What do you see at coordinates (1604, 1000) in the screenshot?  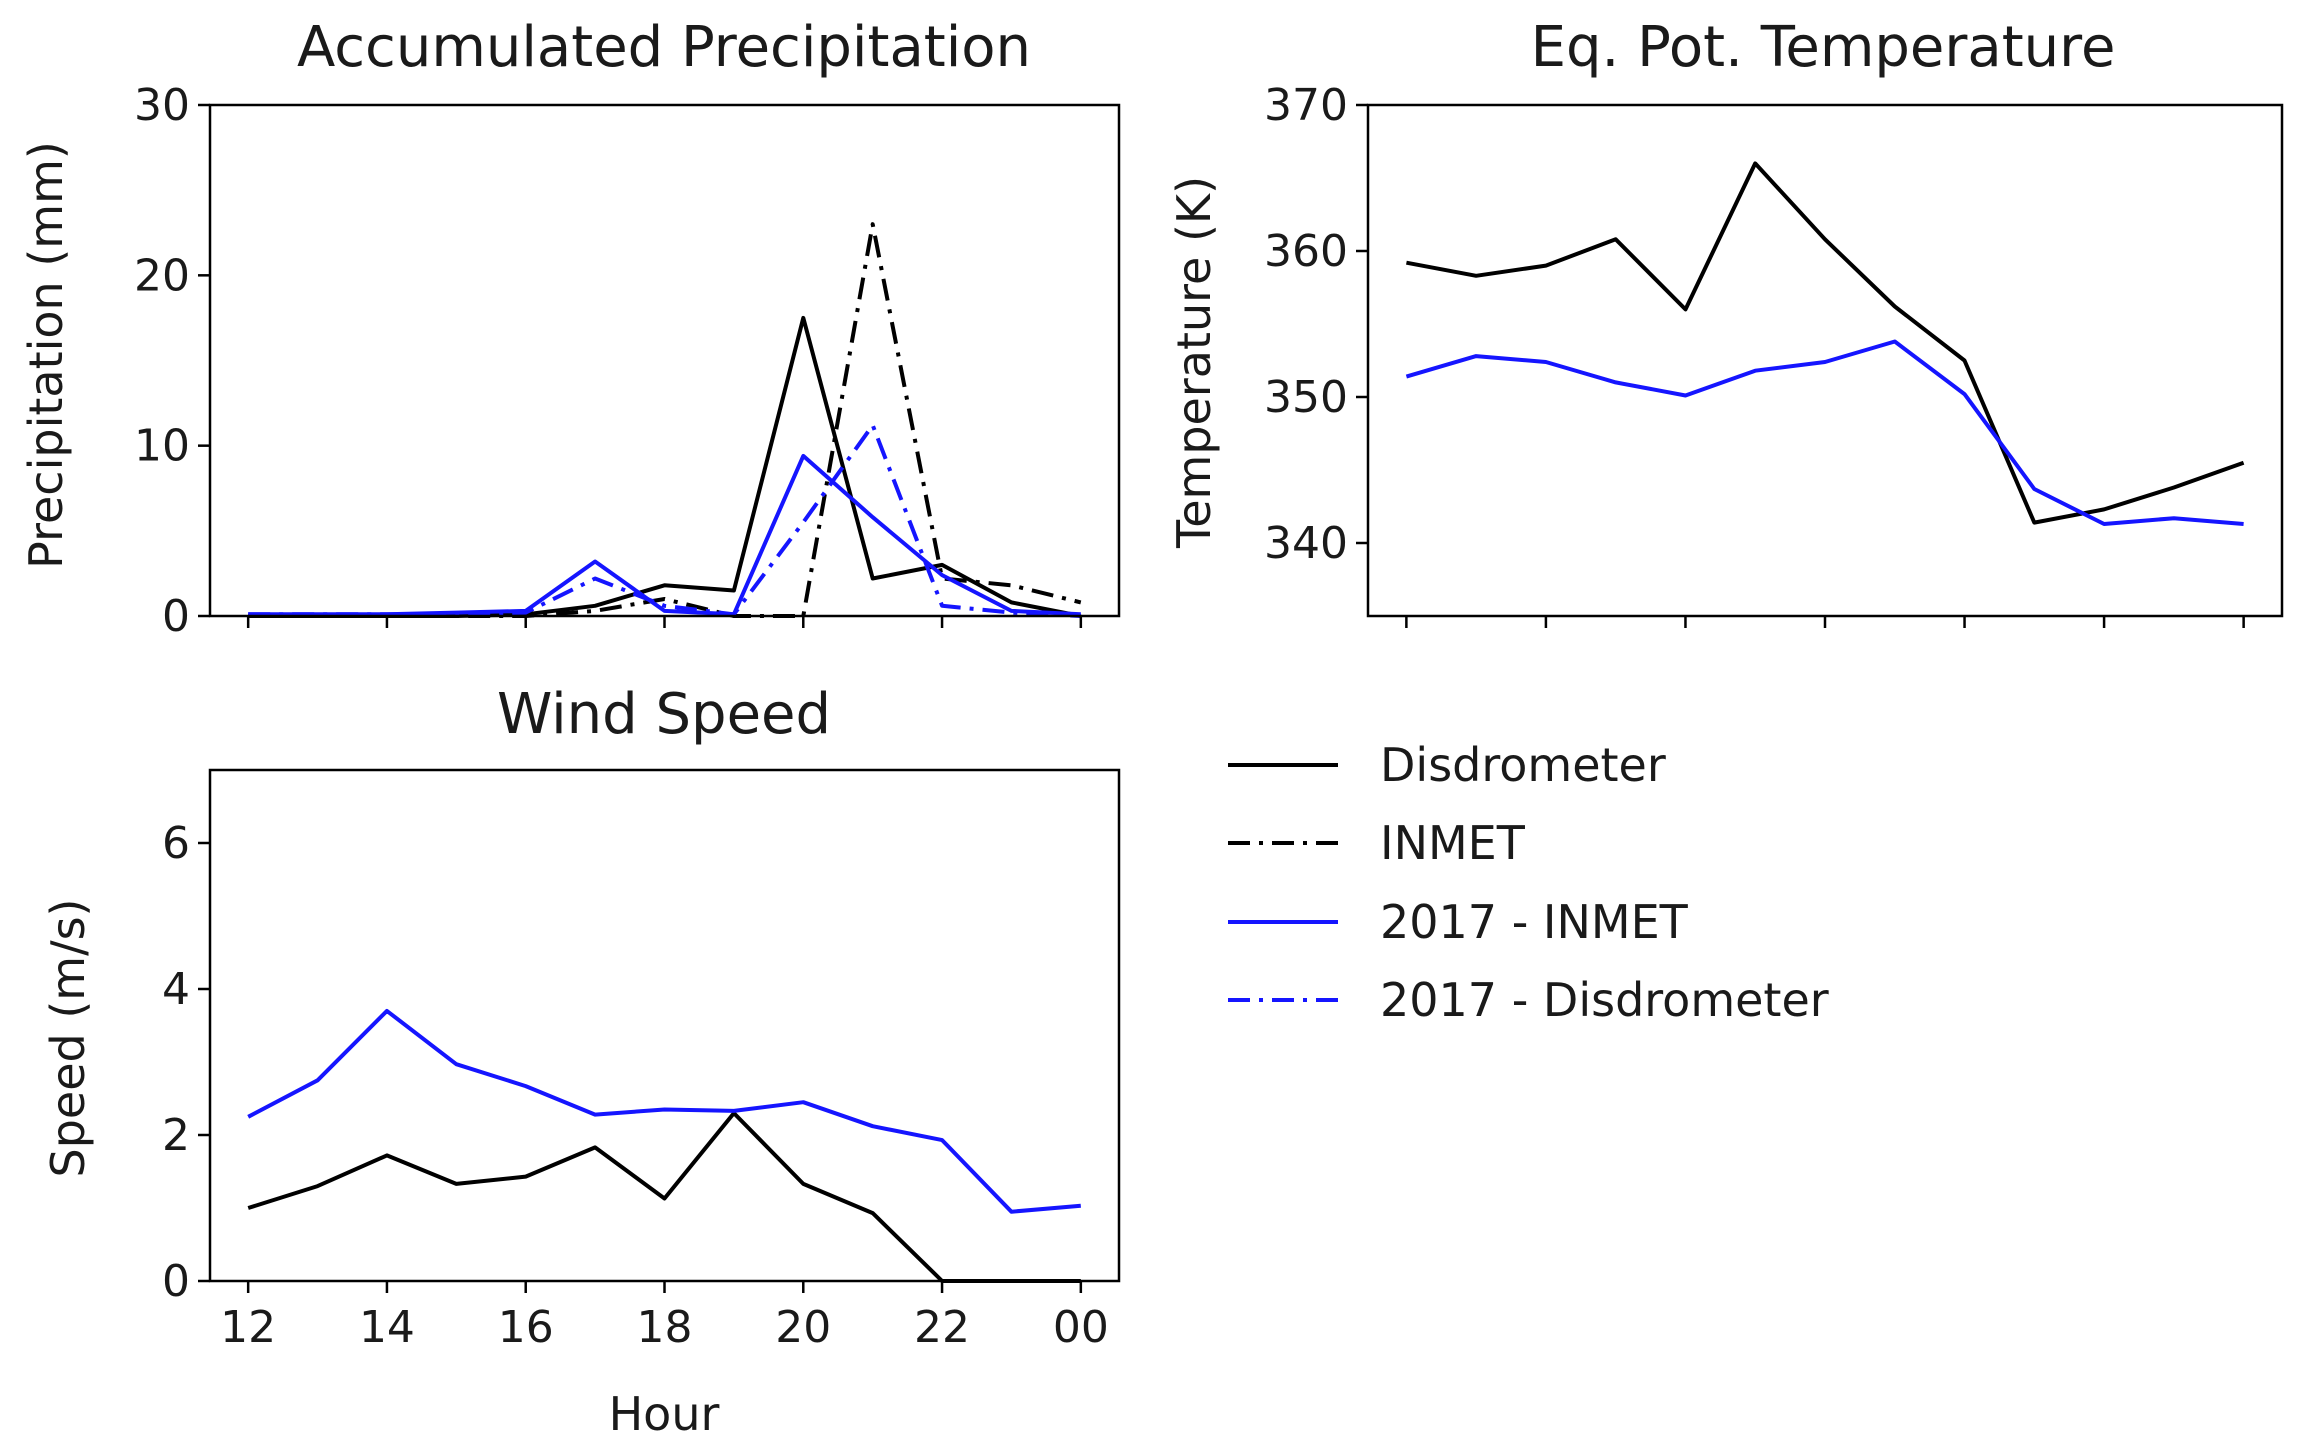 I see `legend-label-2017-disdrometer: 2017 - Disdrometer` at bounding box center [1604, 1000].